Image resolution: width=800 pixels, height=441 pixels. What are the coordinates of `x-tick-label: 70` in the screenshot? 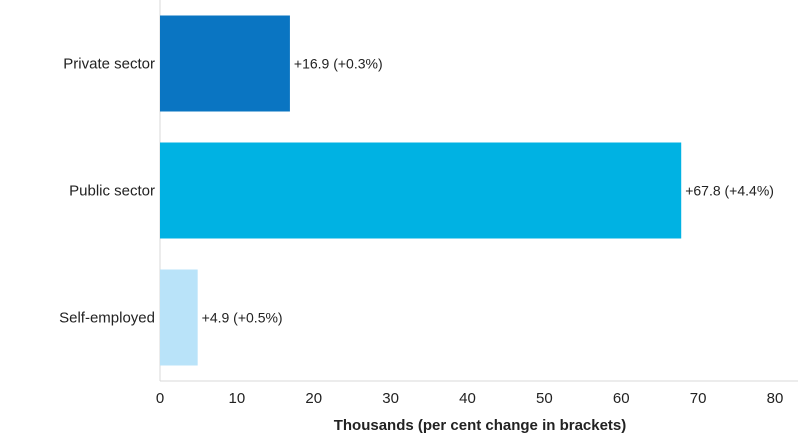 It's located at (698, 398).